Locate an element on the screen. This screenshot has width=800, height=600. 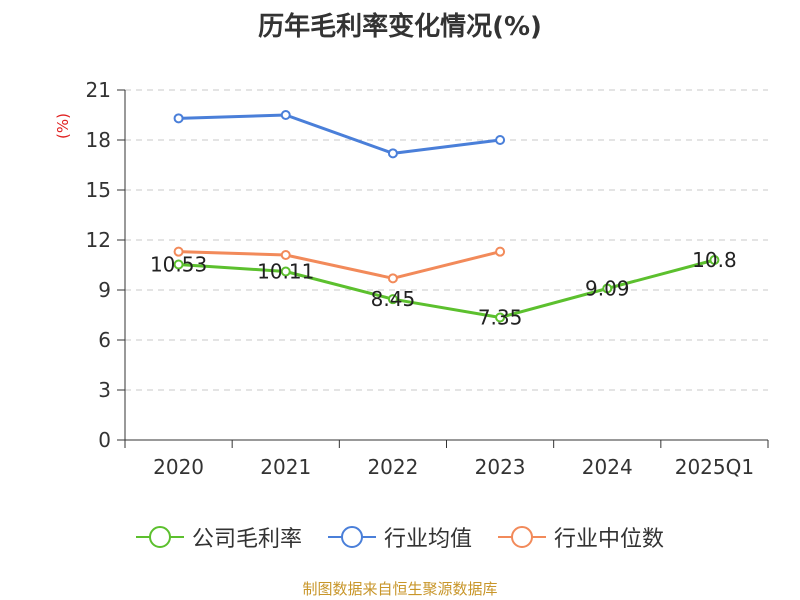
x-tick-label: 2025Q1 is located at coordinates (714, 467).